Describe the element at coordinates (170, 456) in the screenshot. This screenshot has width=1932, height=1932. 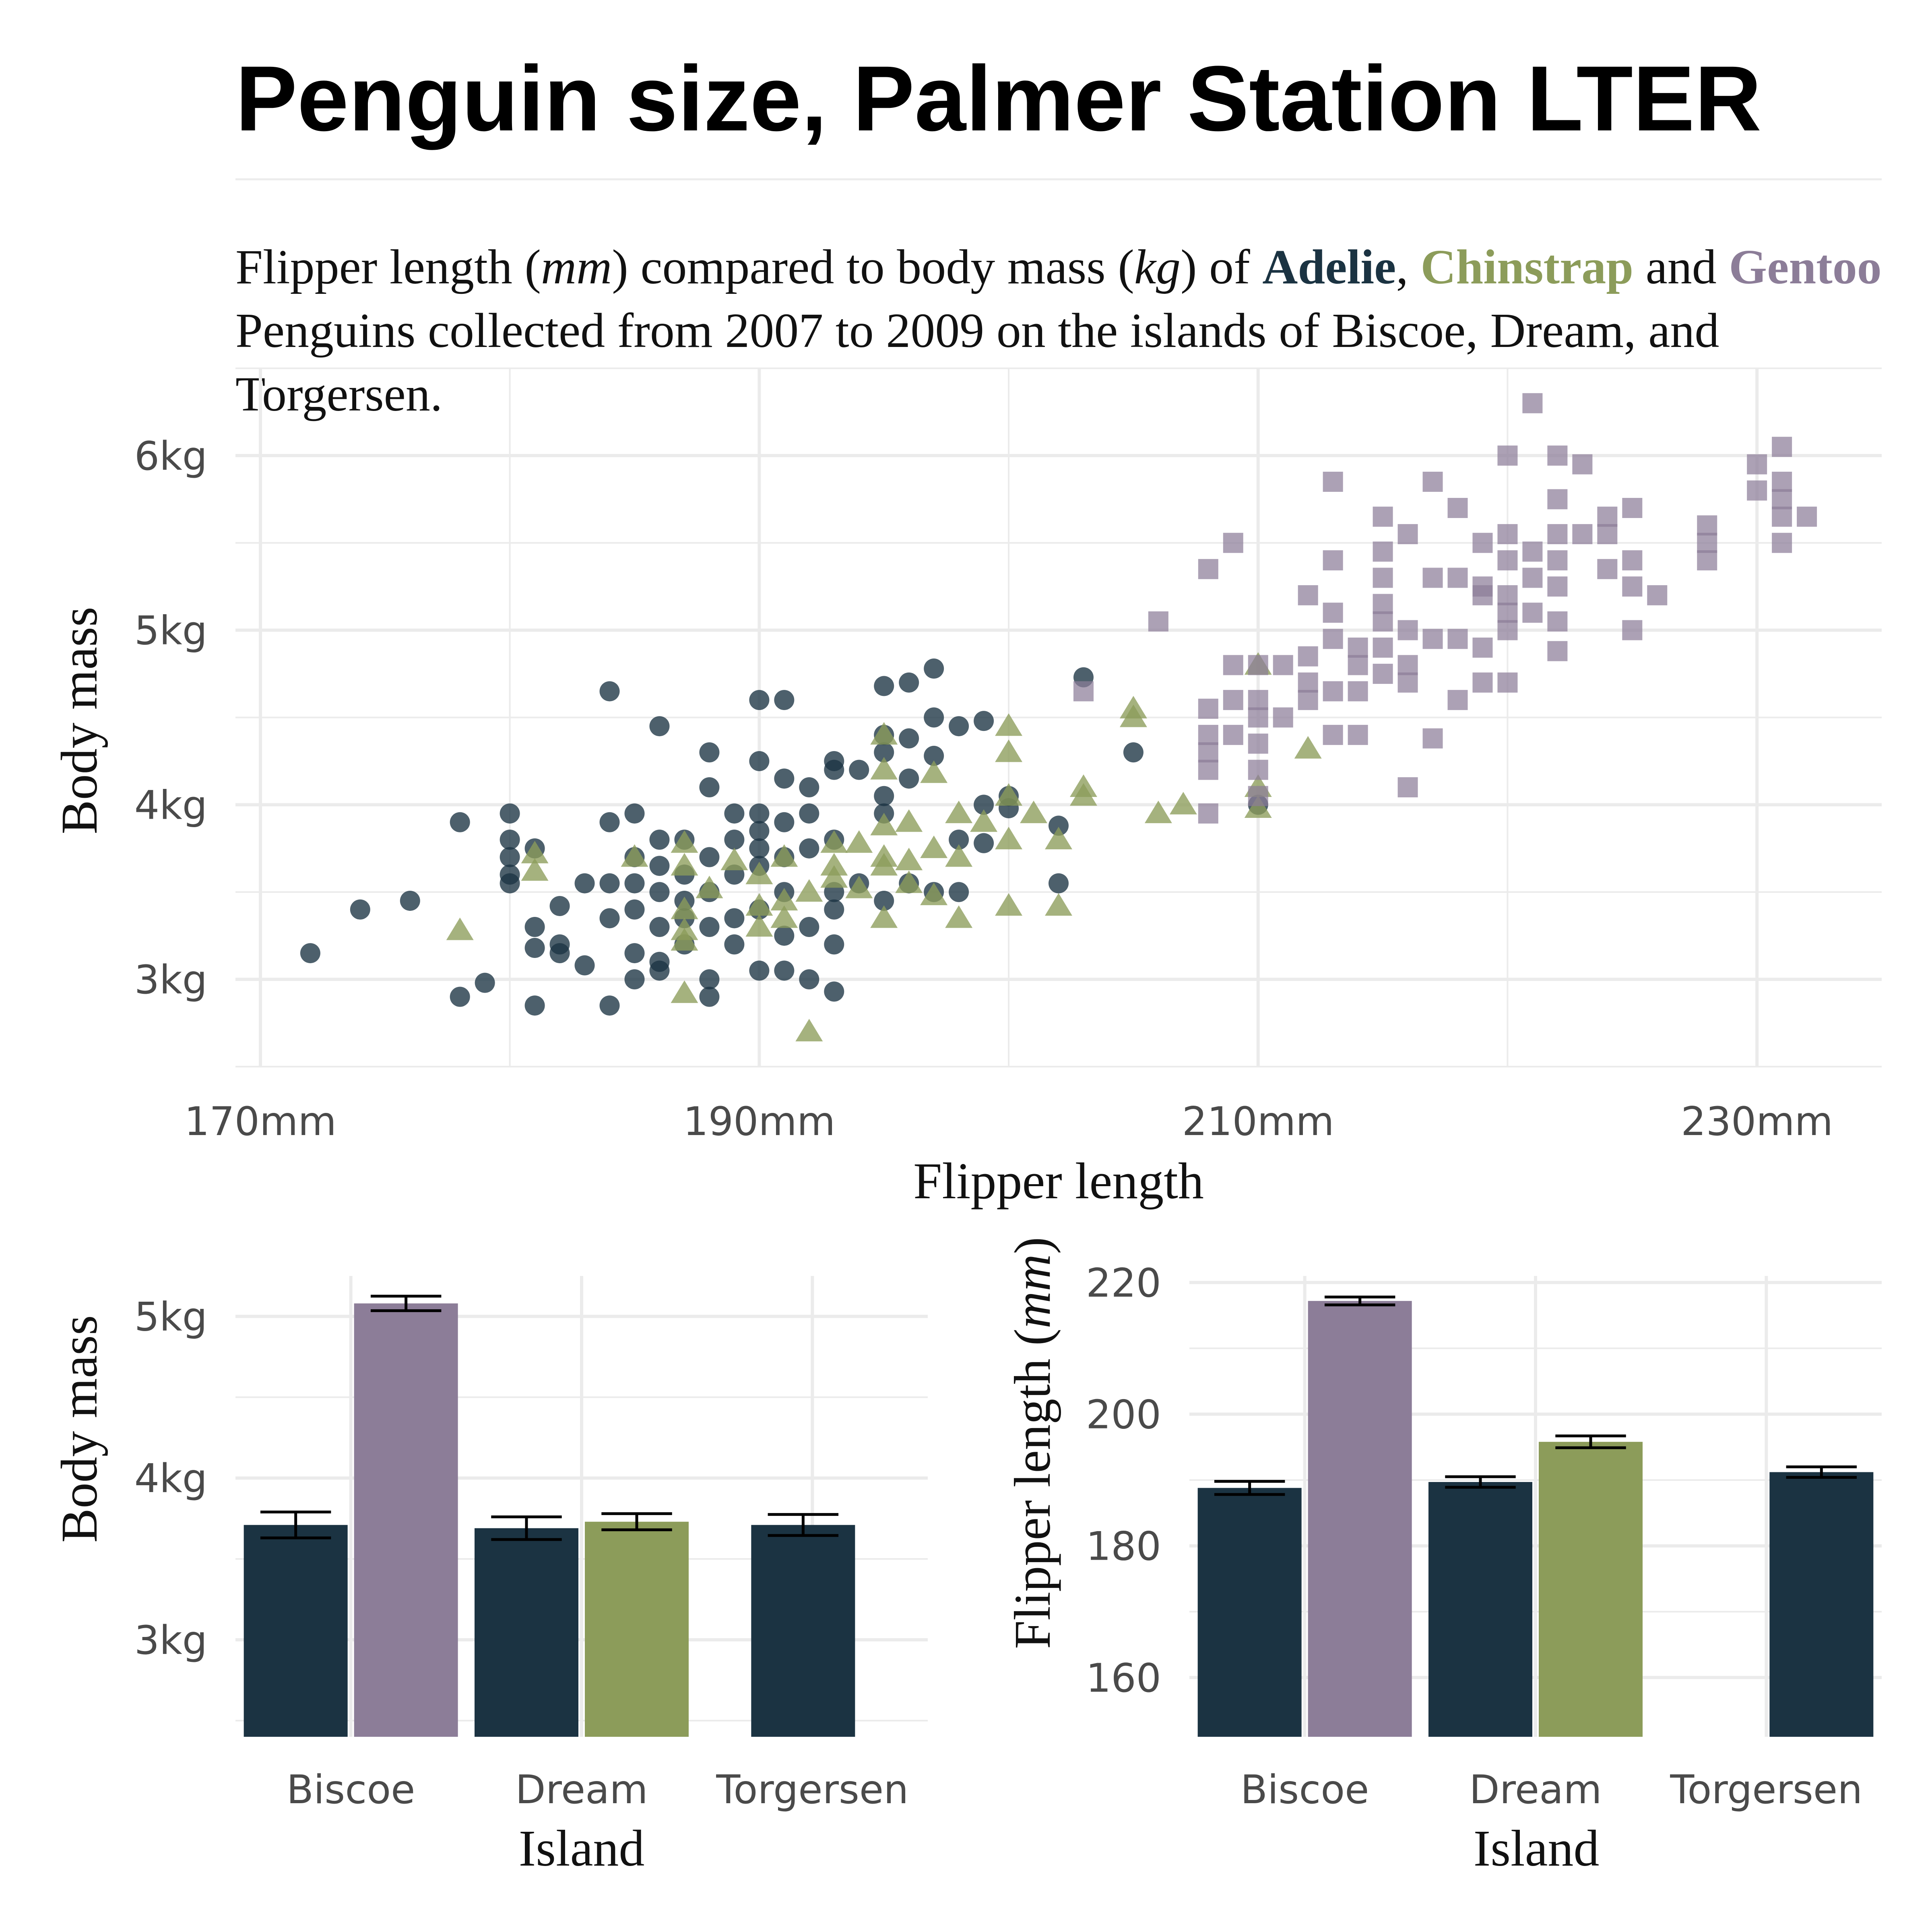
I see `scatter-y-tick-label: 6kg` at that location.